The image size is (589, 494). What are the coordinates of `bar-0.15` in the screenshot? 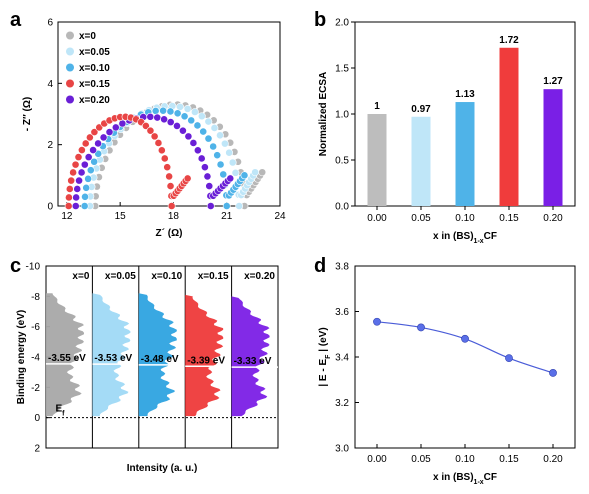 It's located at (509, 127).